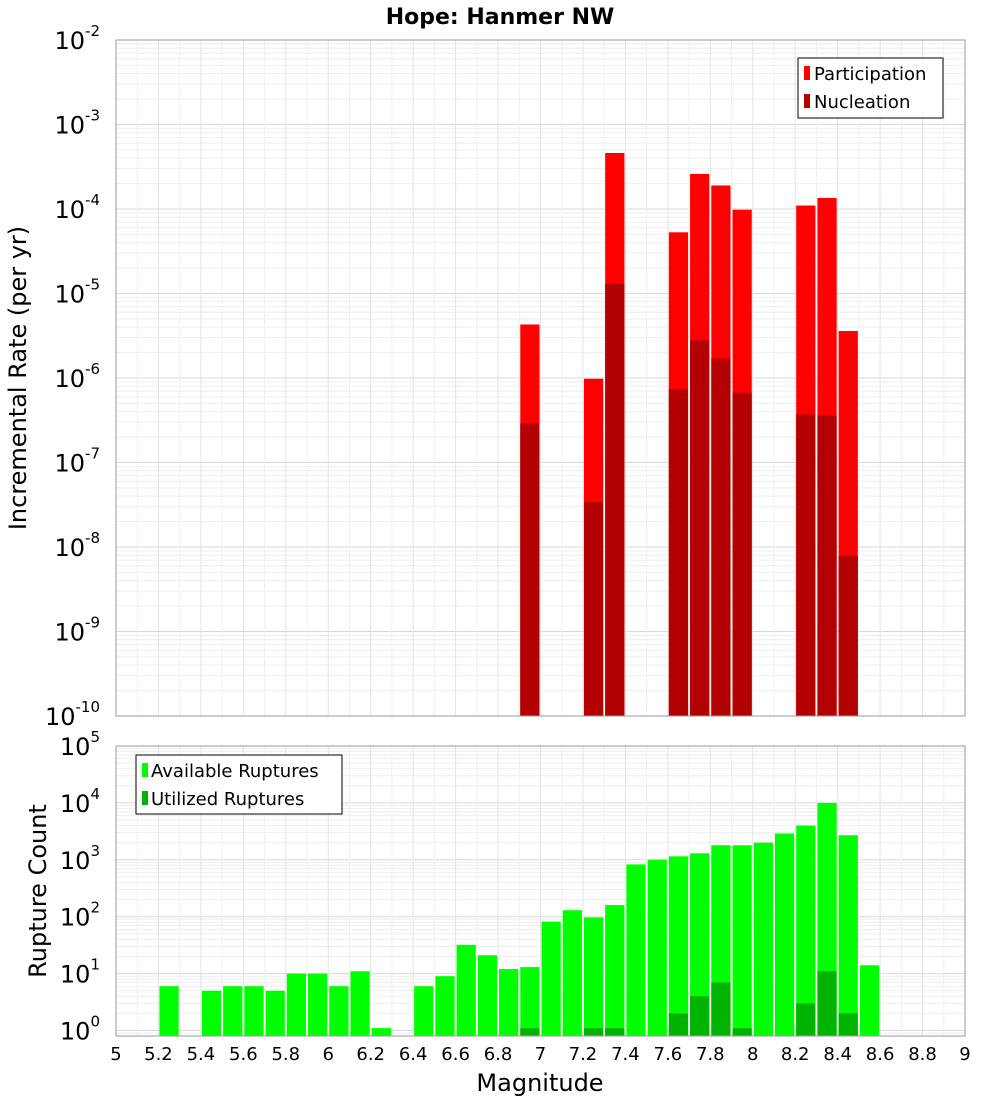 The height and width of the screenshot is (1100, 1000). Describe the element at coordinates (77, 376) in the screenshot. I see `top-y-tick-label: 10⁻⁶` at that location.